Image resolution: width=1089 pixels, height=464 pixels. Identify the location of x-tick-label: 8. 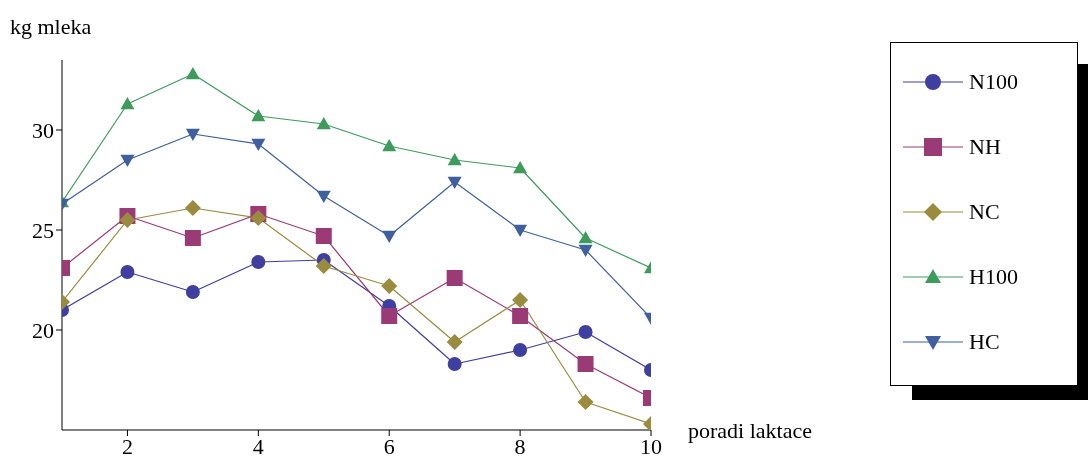
(520, 446).